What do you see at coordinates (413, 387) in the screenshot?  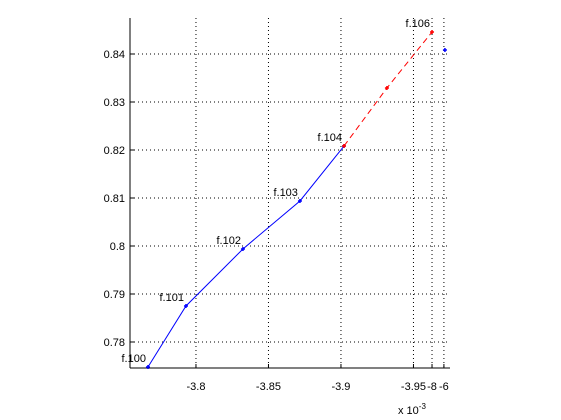 I see `x-tick-label: -3.95` at bounding box center [413, 387].